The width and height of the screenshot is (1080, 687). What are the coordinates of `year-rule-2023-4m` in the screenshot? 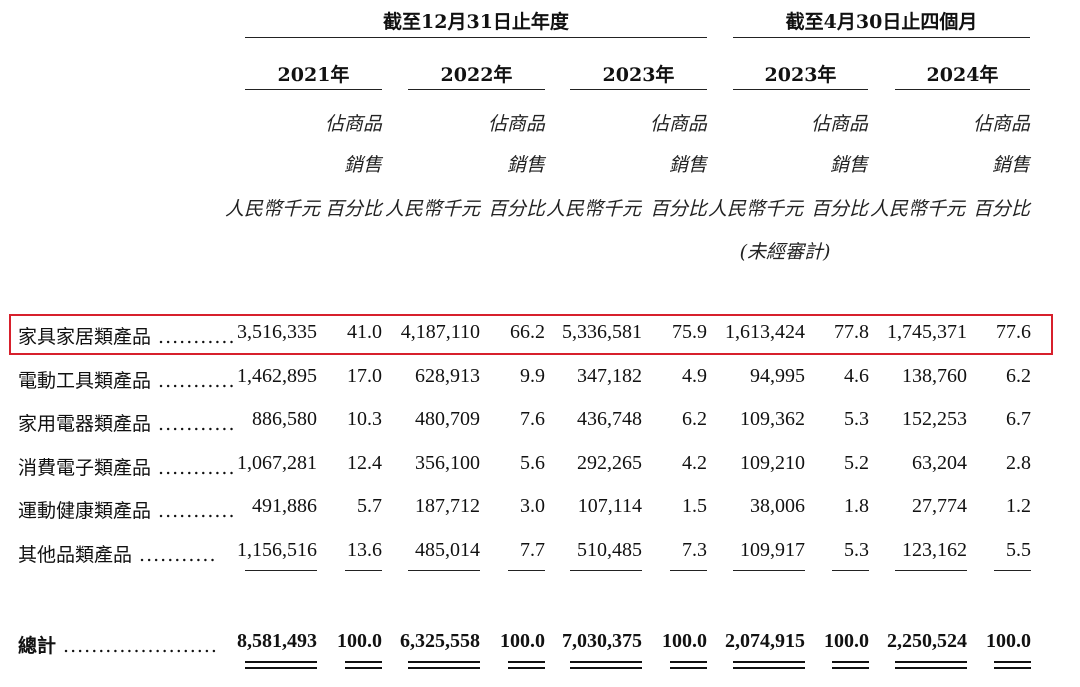 It's located at (800, 89).